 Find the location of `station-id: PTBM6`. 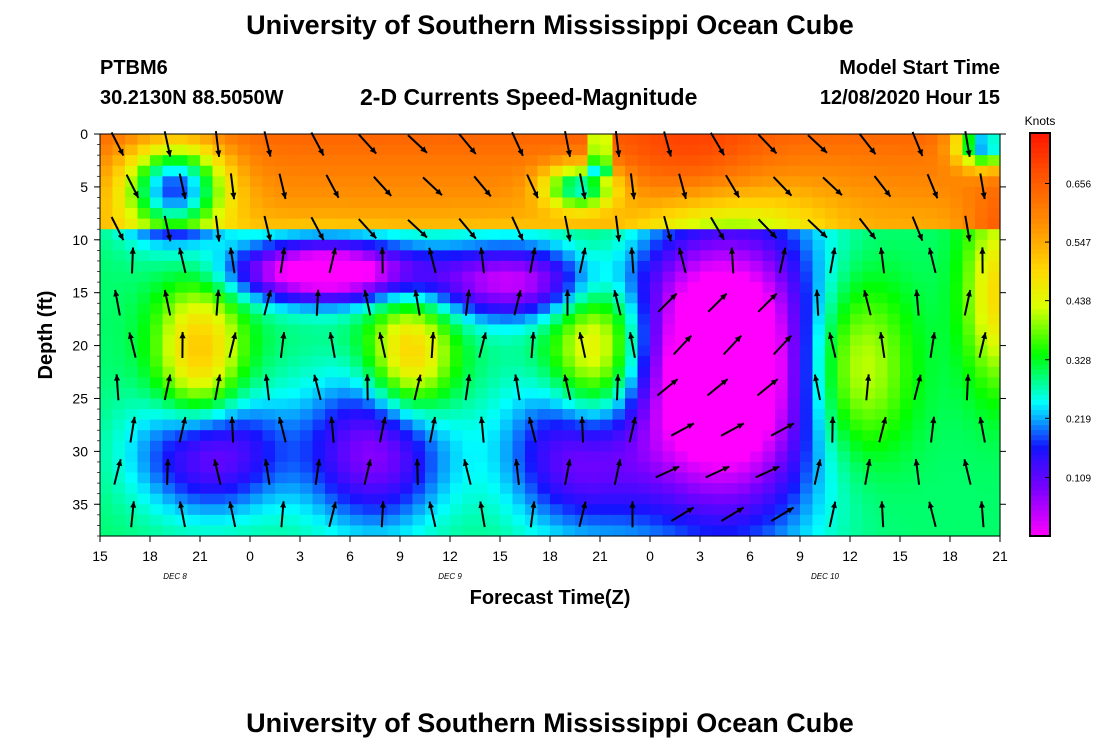

station-id: PTBM6 is located at coordinates (134, 68).